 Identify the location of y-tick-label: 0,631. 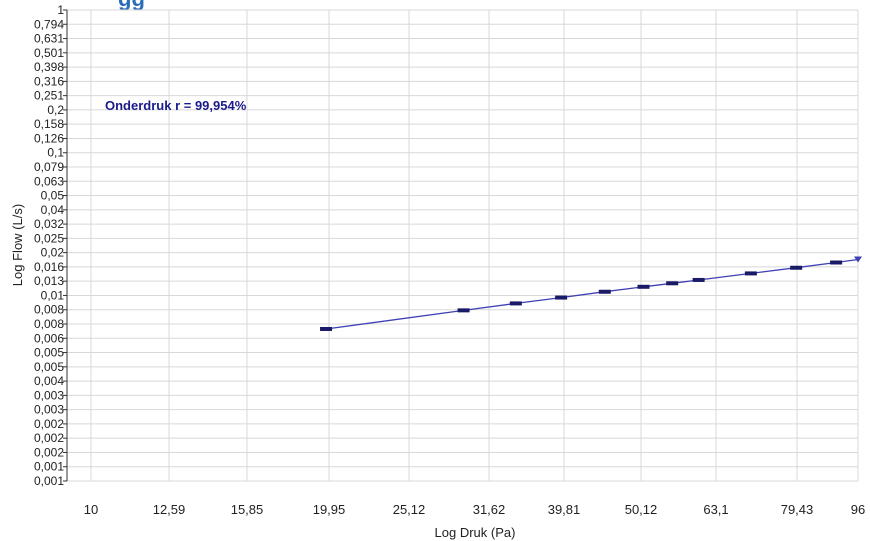
(49, 39).